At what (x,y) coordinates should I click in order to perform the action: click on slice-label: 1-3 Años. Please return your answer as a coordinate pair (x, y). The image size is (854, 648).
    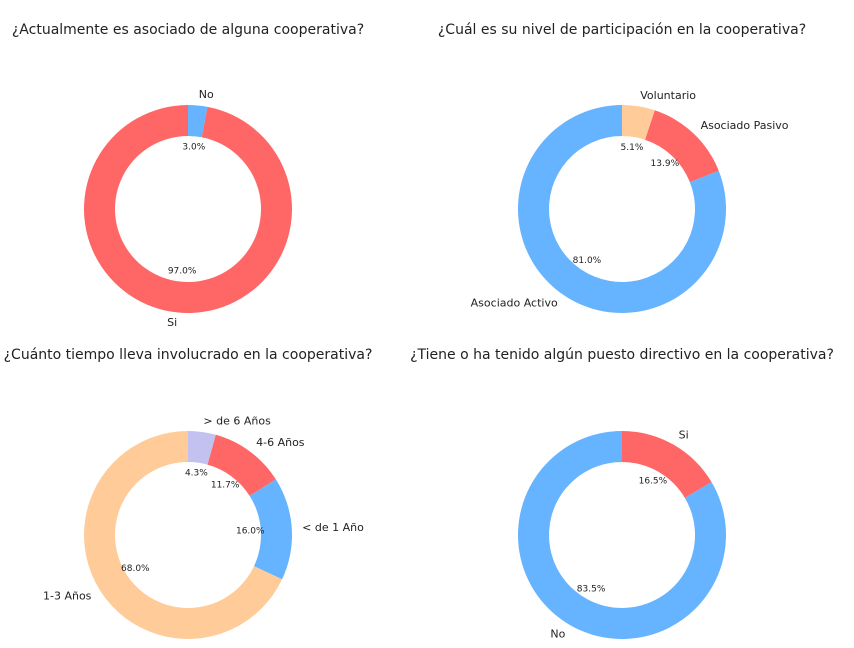
    Looking at the image, I should click on (67, 595).